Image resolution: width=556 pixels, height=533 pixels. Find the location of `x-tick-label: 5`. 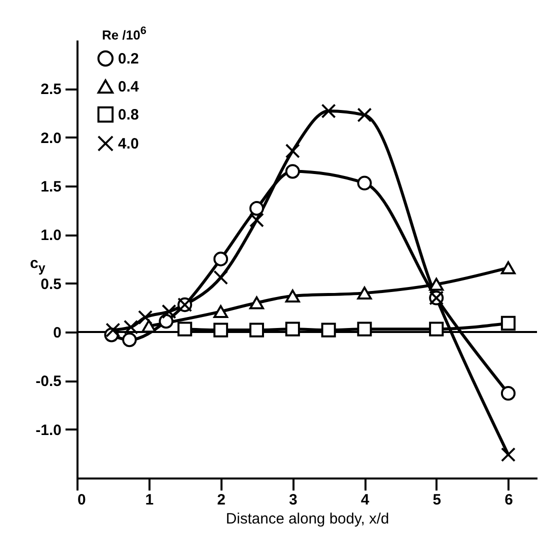

x-tick-label: 5 is located at coordinates (437, 500).